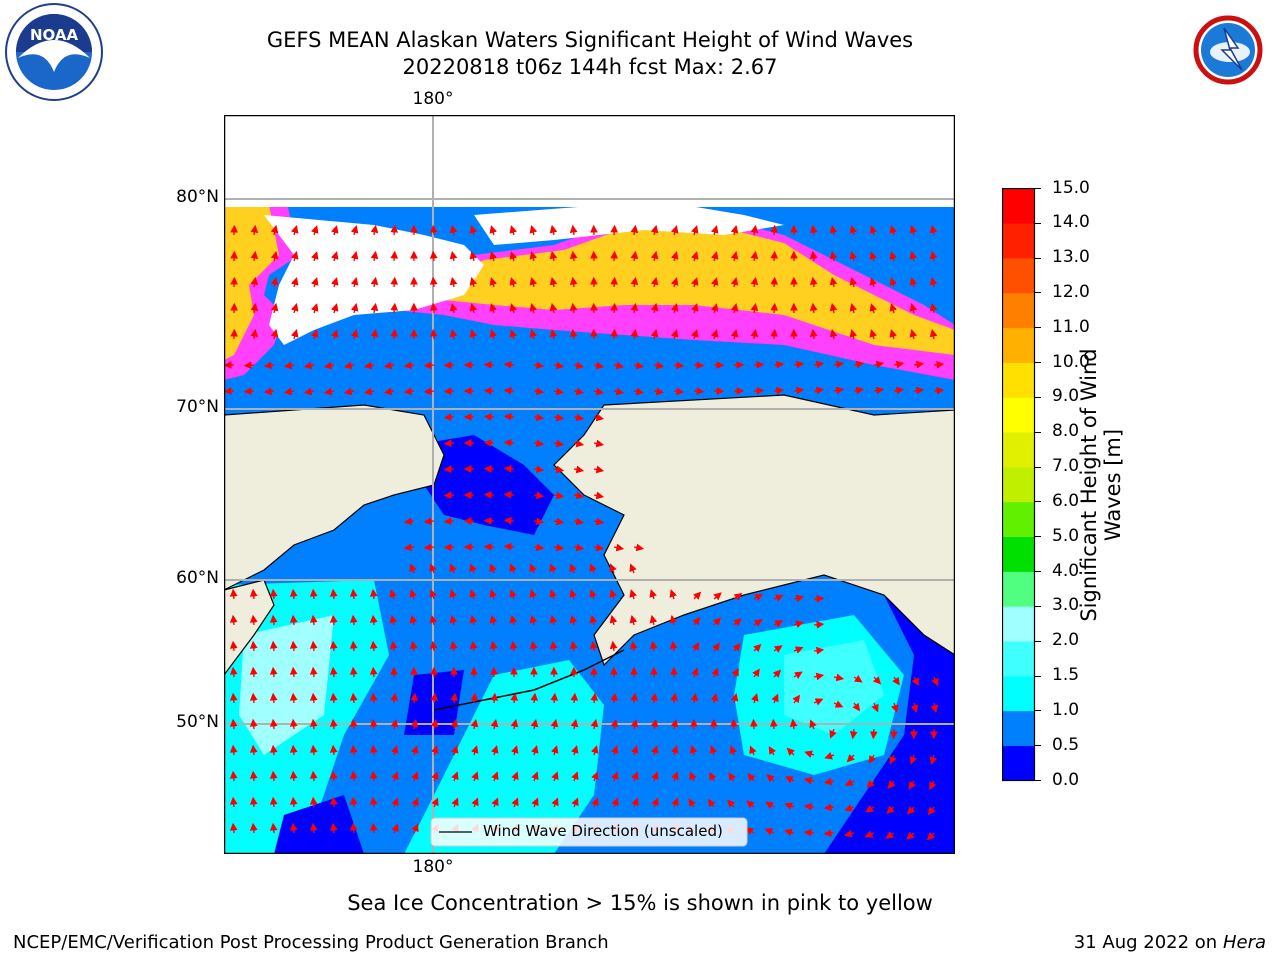 This screenshot has width=1280, height=960. What do you see at coordinates (603, 831) in the screenshot?
I see `map-legend-label: Wind Wave Direction (unscaled)` at bounding box center [603, 831].